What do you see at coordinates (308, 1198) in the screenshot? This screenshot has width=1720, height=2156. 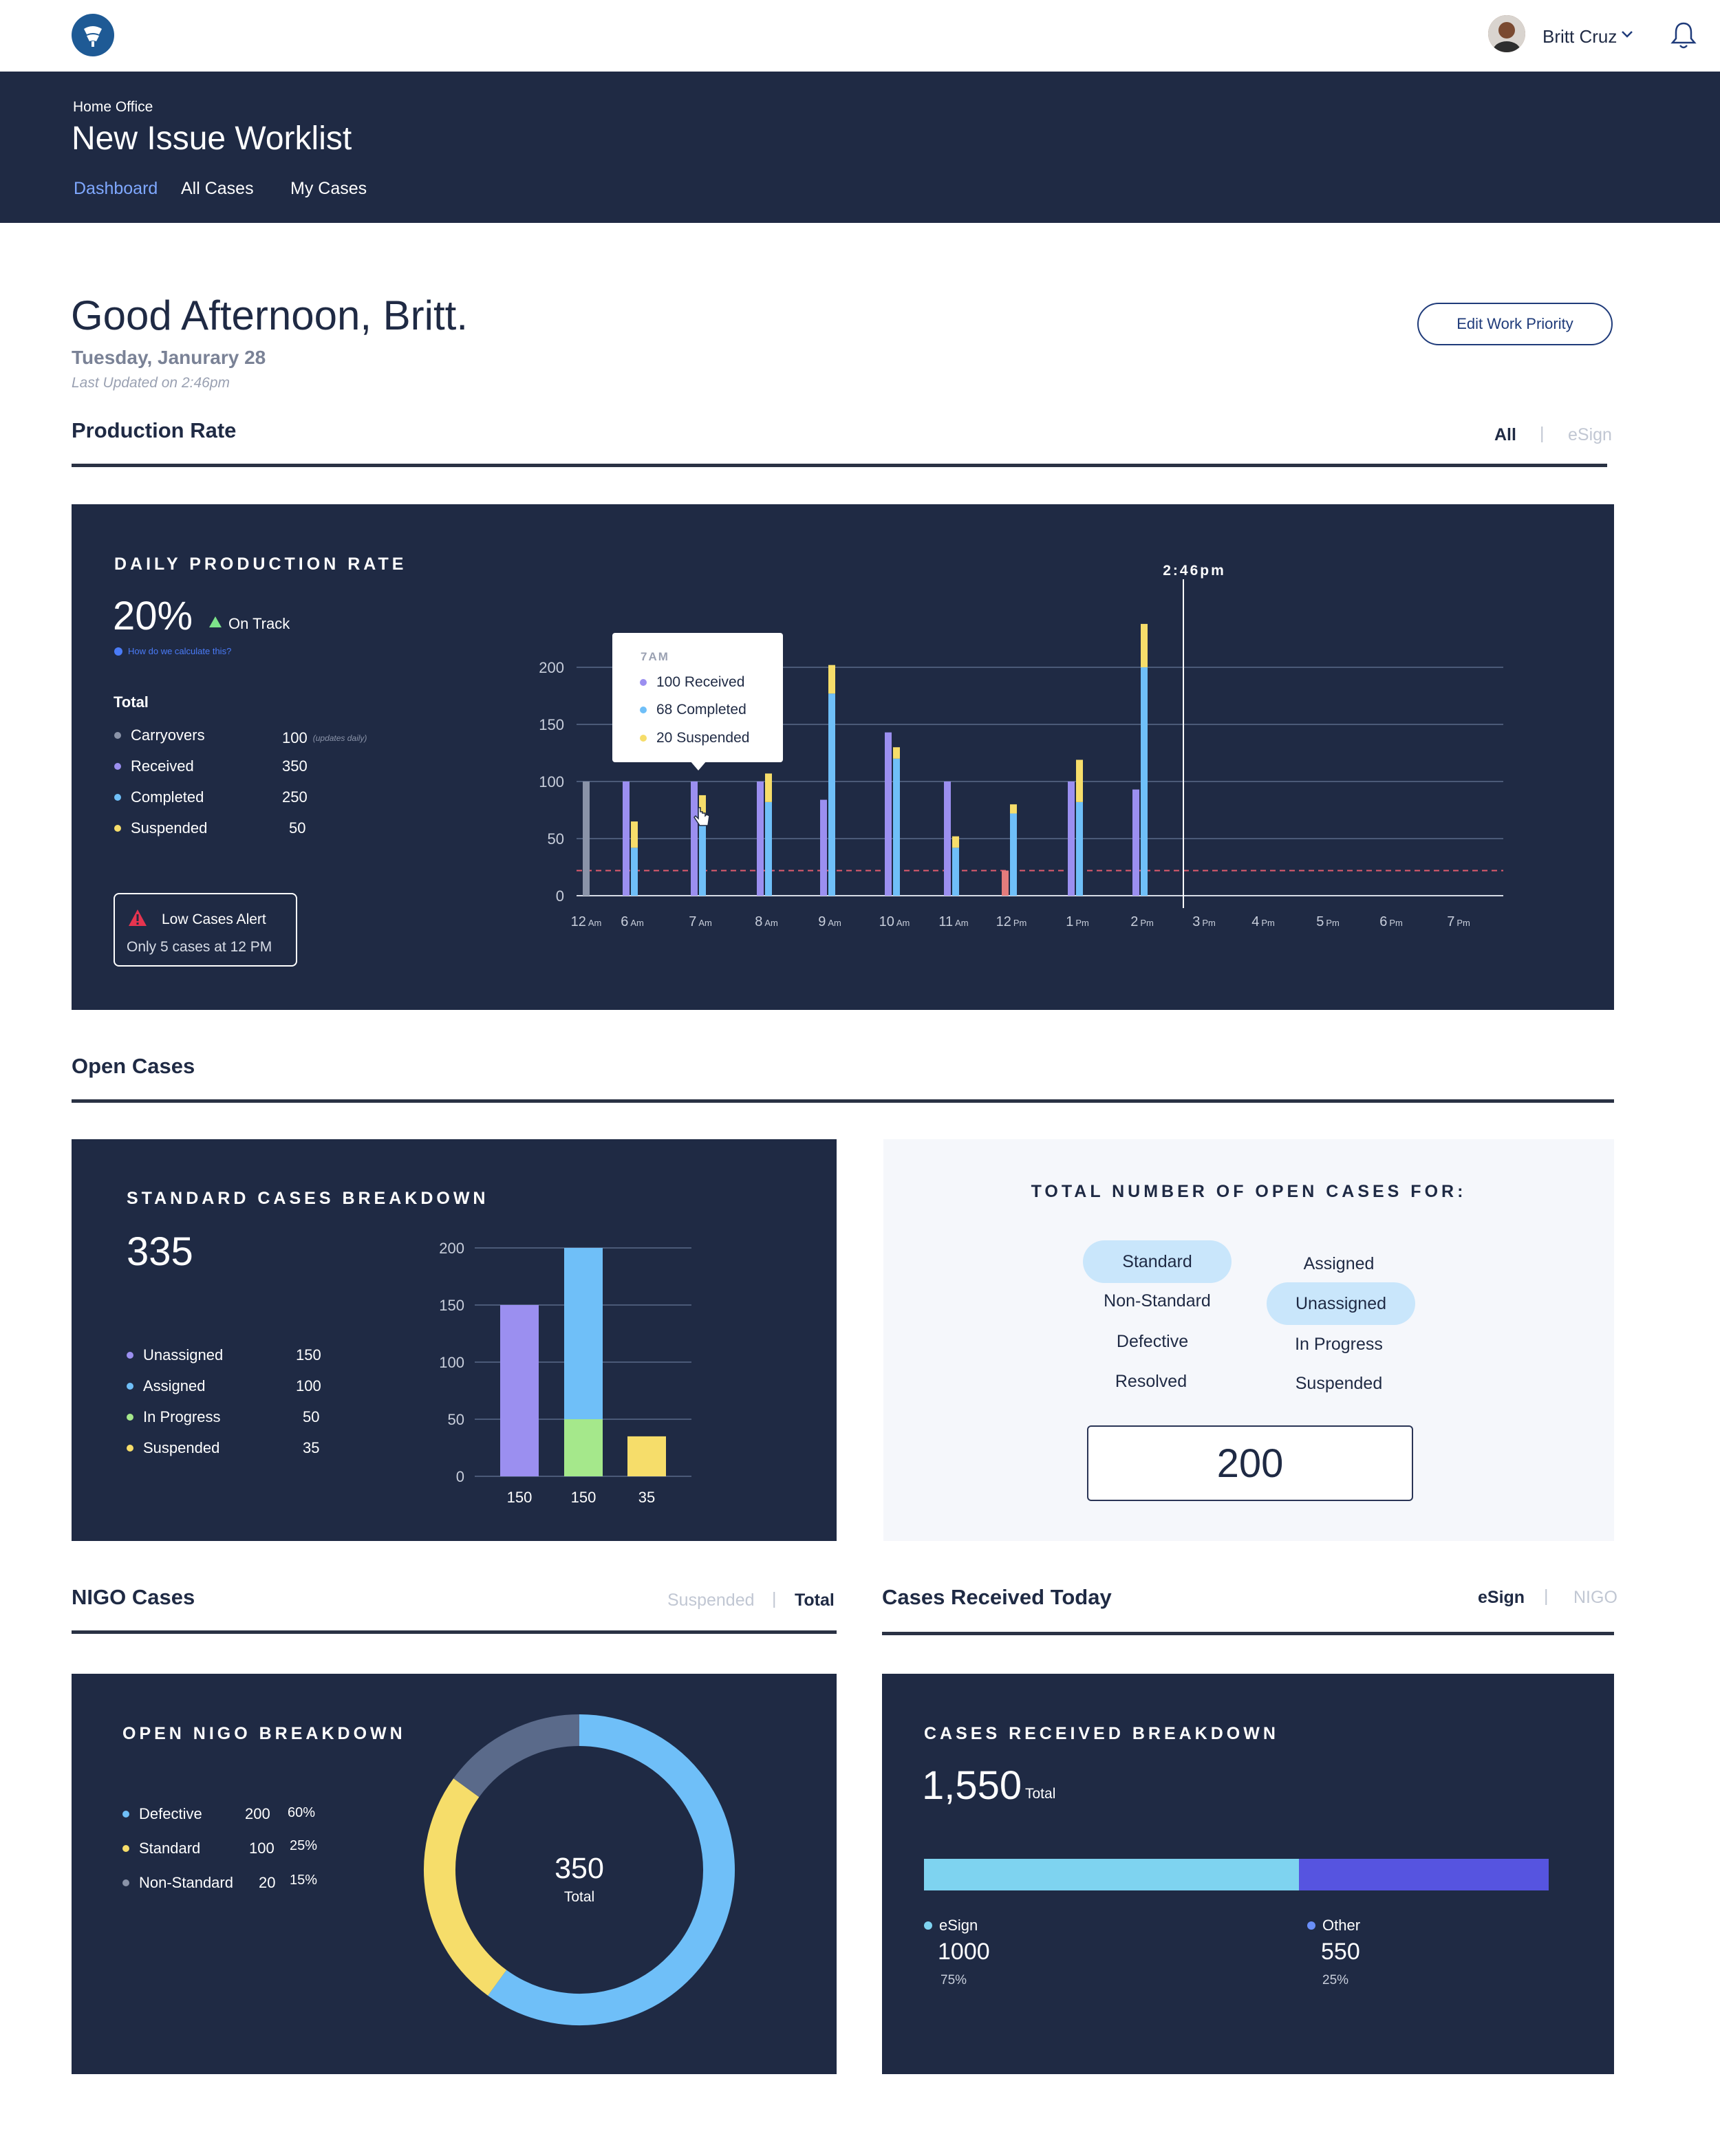 I see `panel-title: STANDARD CASES BREAKDOWN` at bounding box center [308, 1198].